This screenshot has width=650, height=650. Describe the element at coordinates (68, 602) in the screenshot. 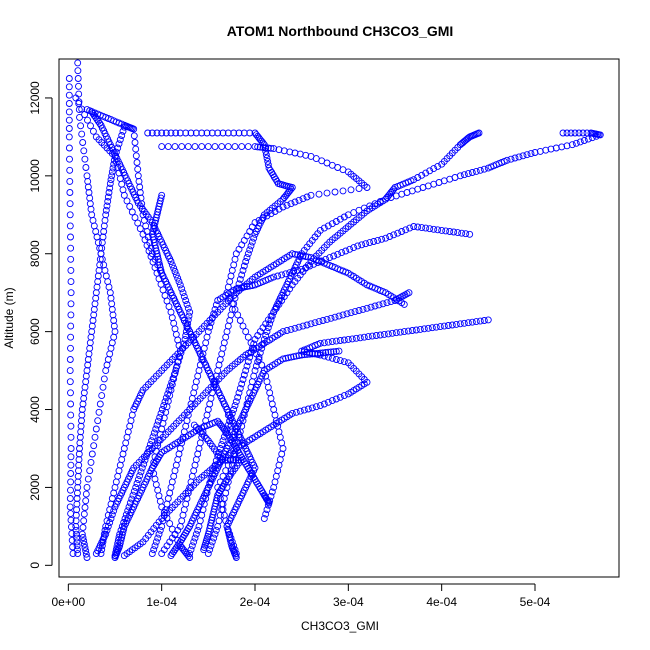

I see `x-tick-label: 0e+00` at that location.